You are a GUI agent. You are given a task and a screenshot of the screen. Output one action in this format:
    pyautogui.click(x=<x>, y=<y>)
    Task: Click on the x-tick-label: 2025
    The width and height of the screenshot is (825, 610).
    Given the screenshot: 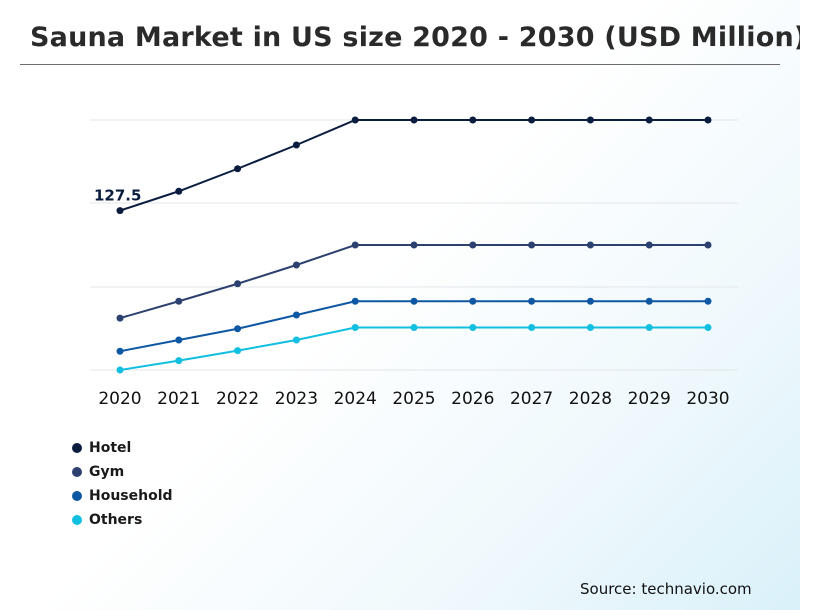 What is the action you would take?
    pyautogui.click(x=413, y=399)
    